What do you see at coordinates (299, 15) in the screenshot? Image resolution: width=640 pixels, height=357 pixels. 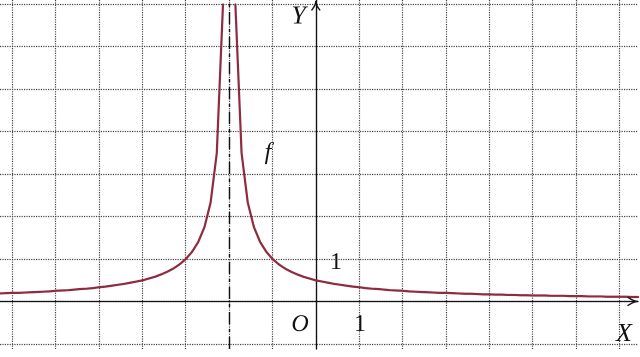 I see `y-axis-title: Y` at bounding box center [299, 15].